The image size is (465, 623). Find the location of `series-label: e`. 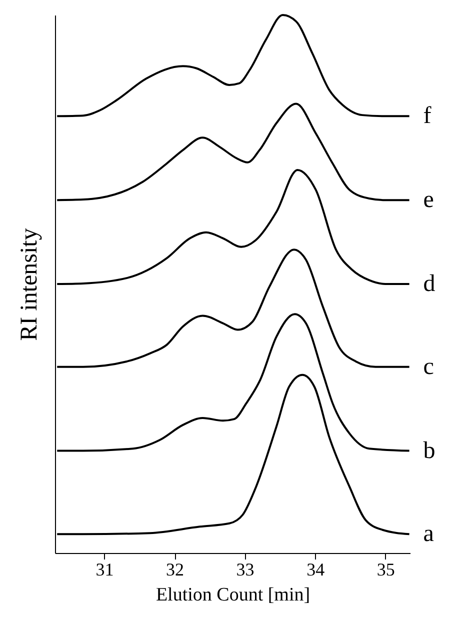

series-label: e is located at coordinates (428, 200).